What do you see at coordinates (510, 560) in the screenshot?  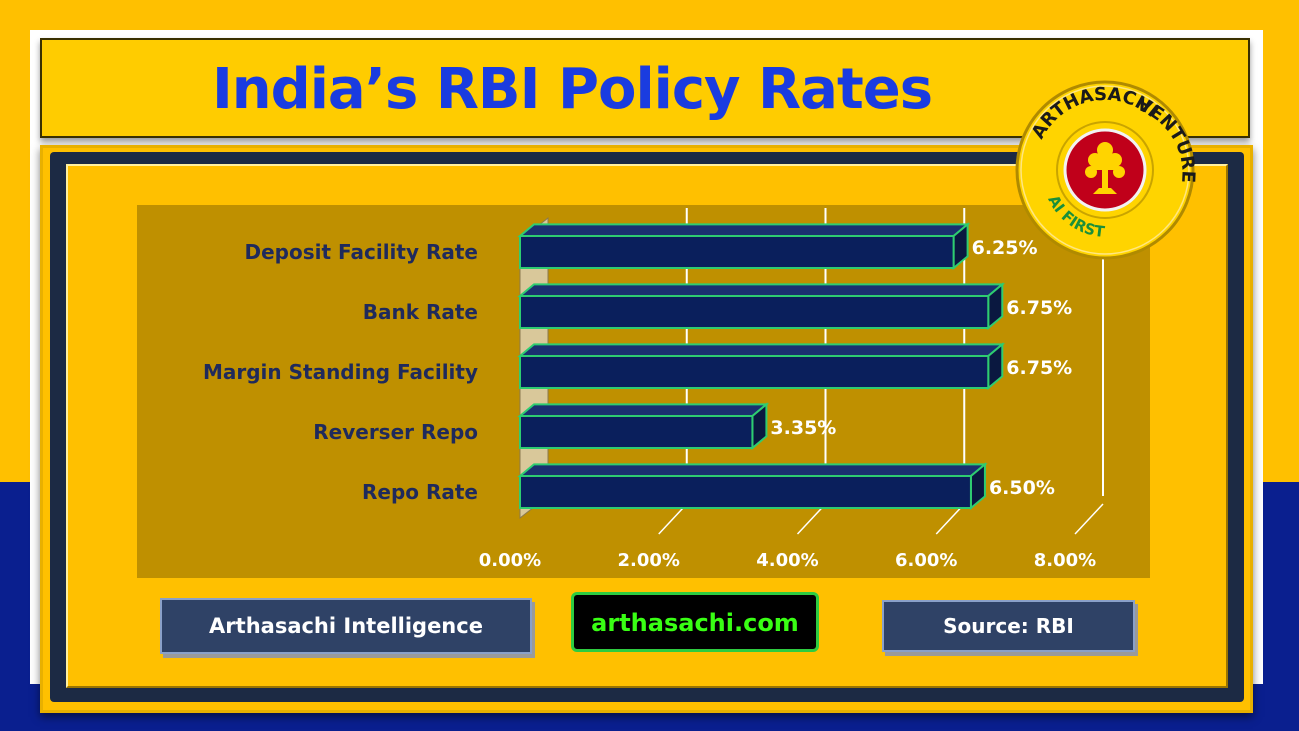 I see `x-tick-label: 0.00%` at bounding box center [510, 560].